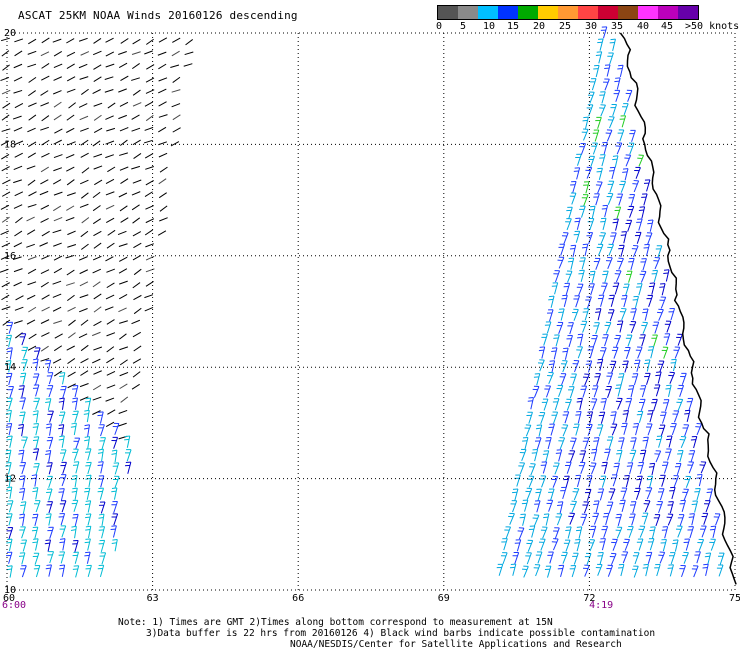 Image resolution: width=740 pixels, height=650 pixels. What do you see at coordinates (589, 598) in the screenshot?
I see `longitude-label: 72` at bounding box center [589, 598].